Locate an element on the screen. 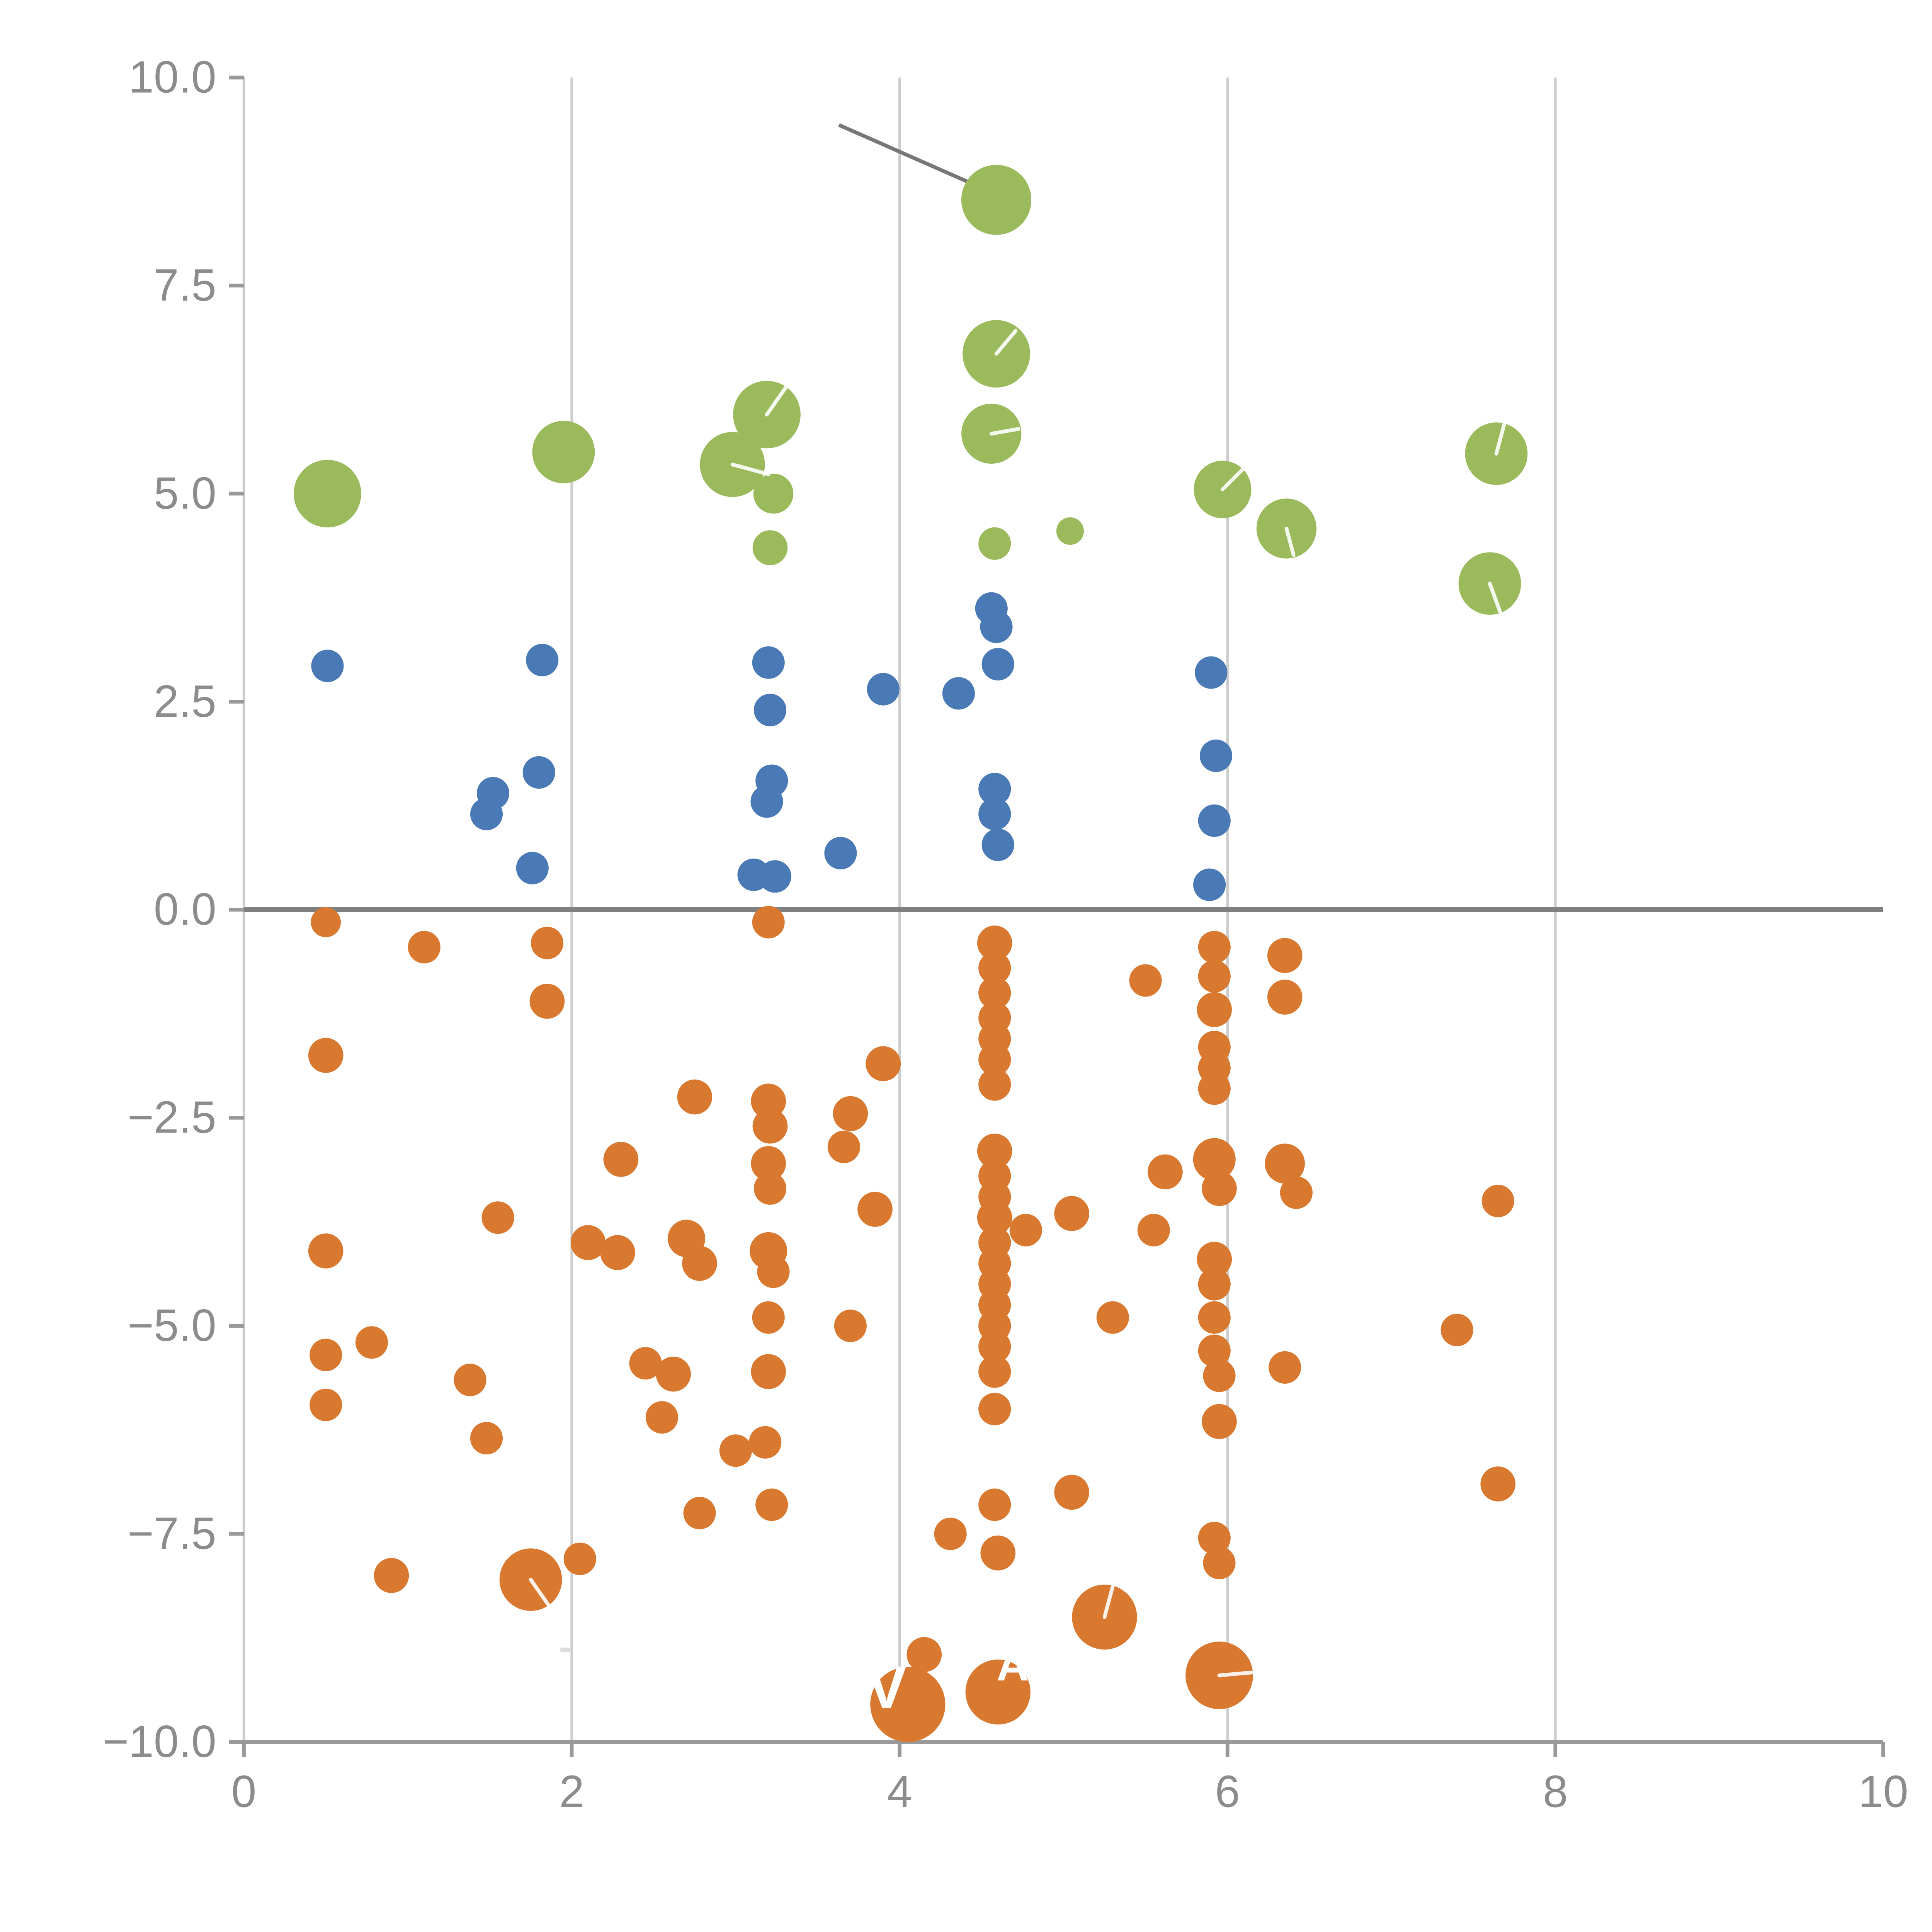 This screenshot has height=1932, width=1932. y-tick-label: 7.5 is located at coordinates (185, 285).